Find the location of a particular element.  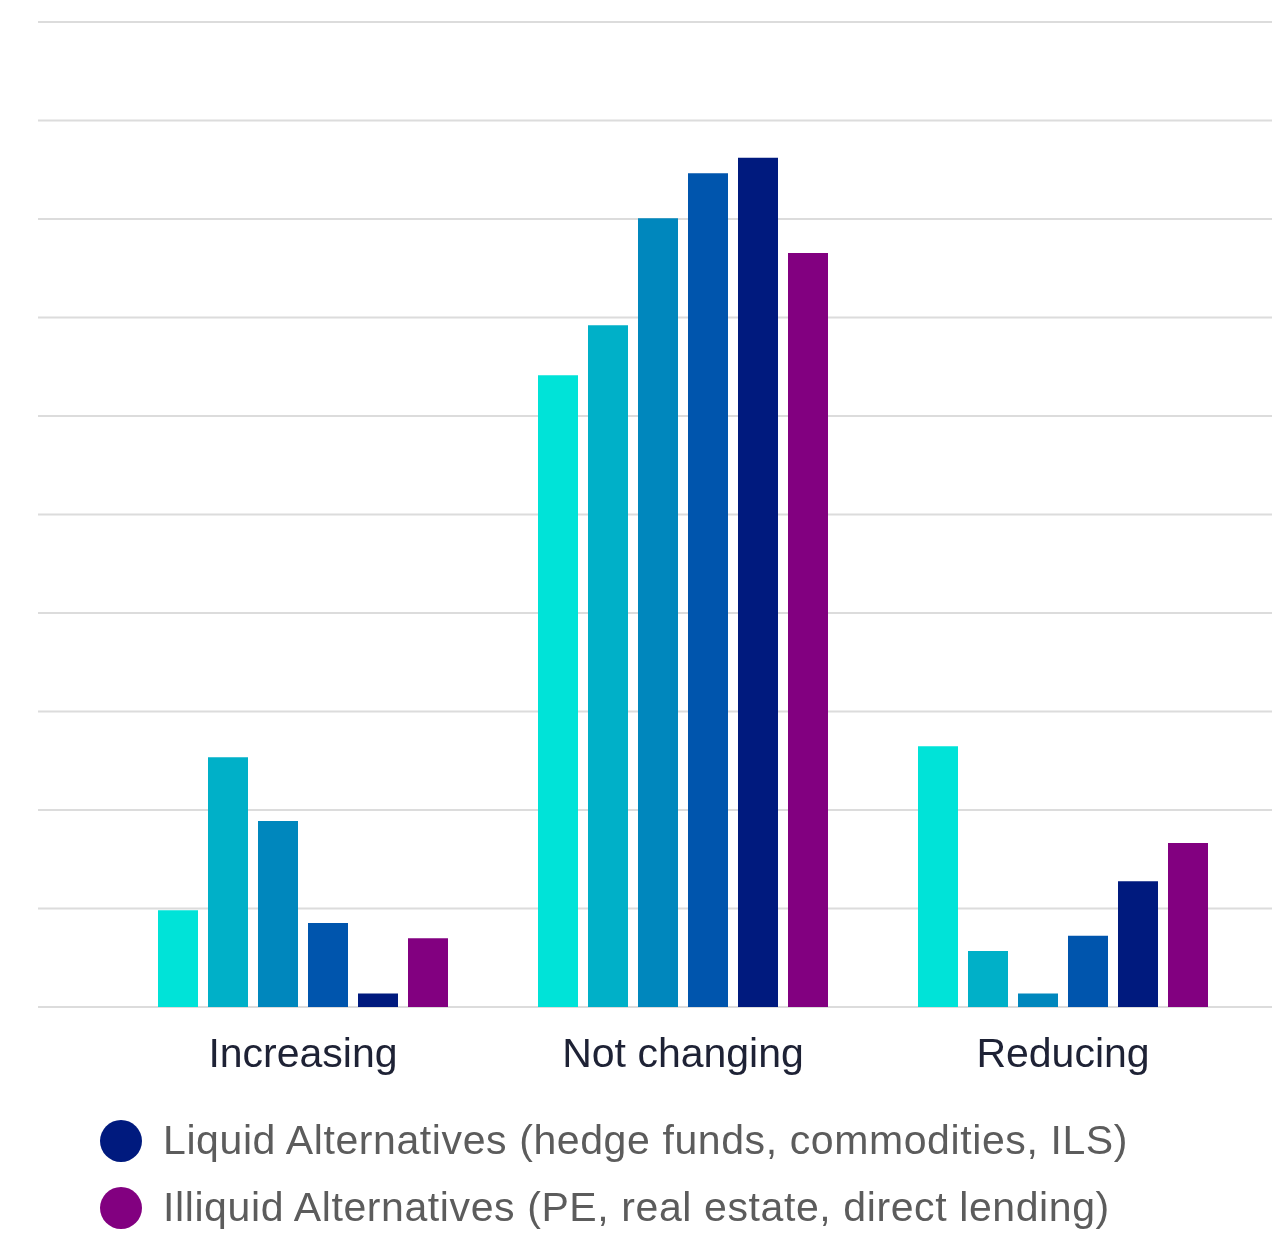

x-tick-label: Increasing is located at coordinates (303, 1053).